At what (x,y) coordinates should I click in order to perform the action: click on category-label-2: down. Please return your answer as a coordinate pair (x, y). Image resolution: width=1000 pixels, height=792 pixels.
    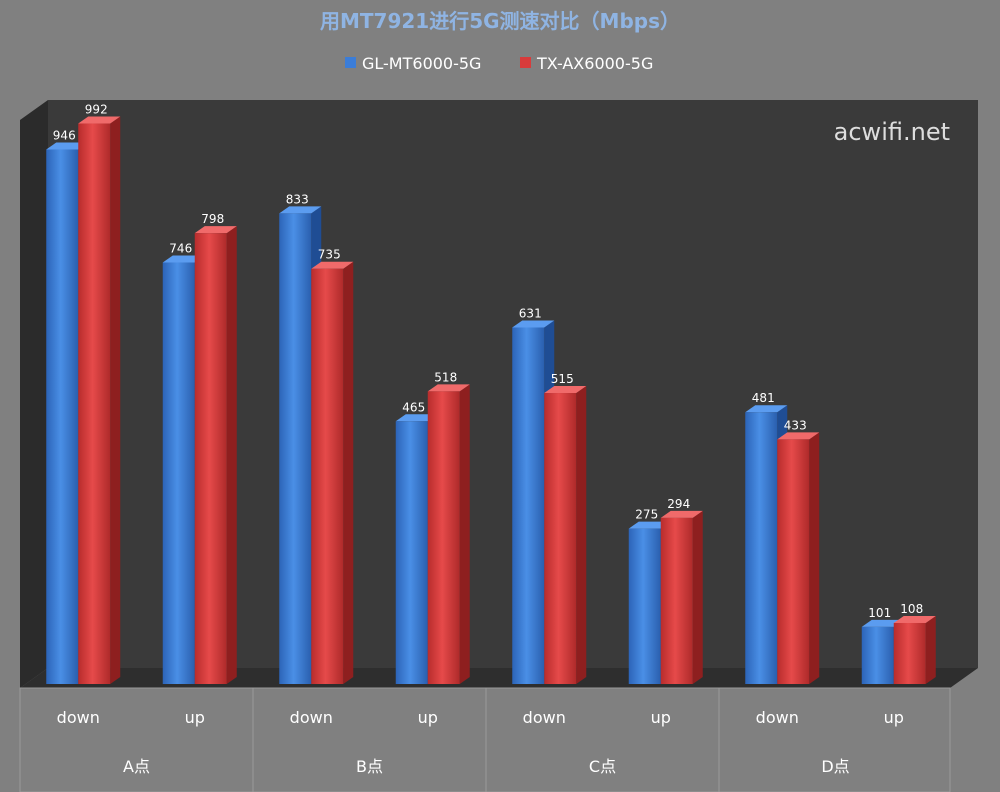
    Looking at the image, I should click on (311, 717).